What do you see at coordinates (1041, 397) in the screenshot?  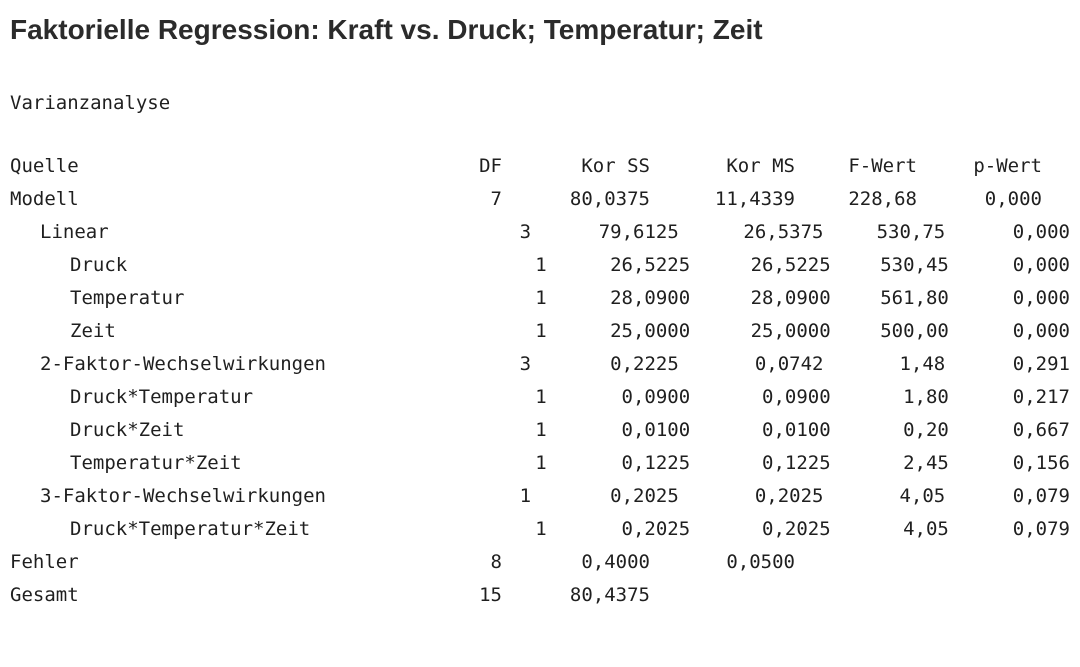 I see `cell-p-wert: 0,217` at bounding box center [1041, 397].